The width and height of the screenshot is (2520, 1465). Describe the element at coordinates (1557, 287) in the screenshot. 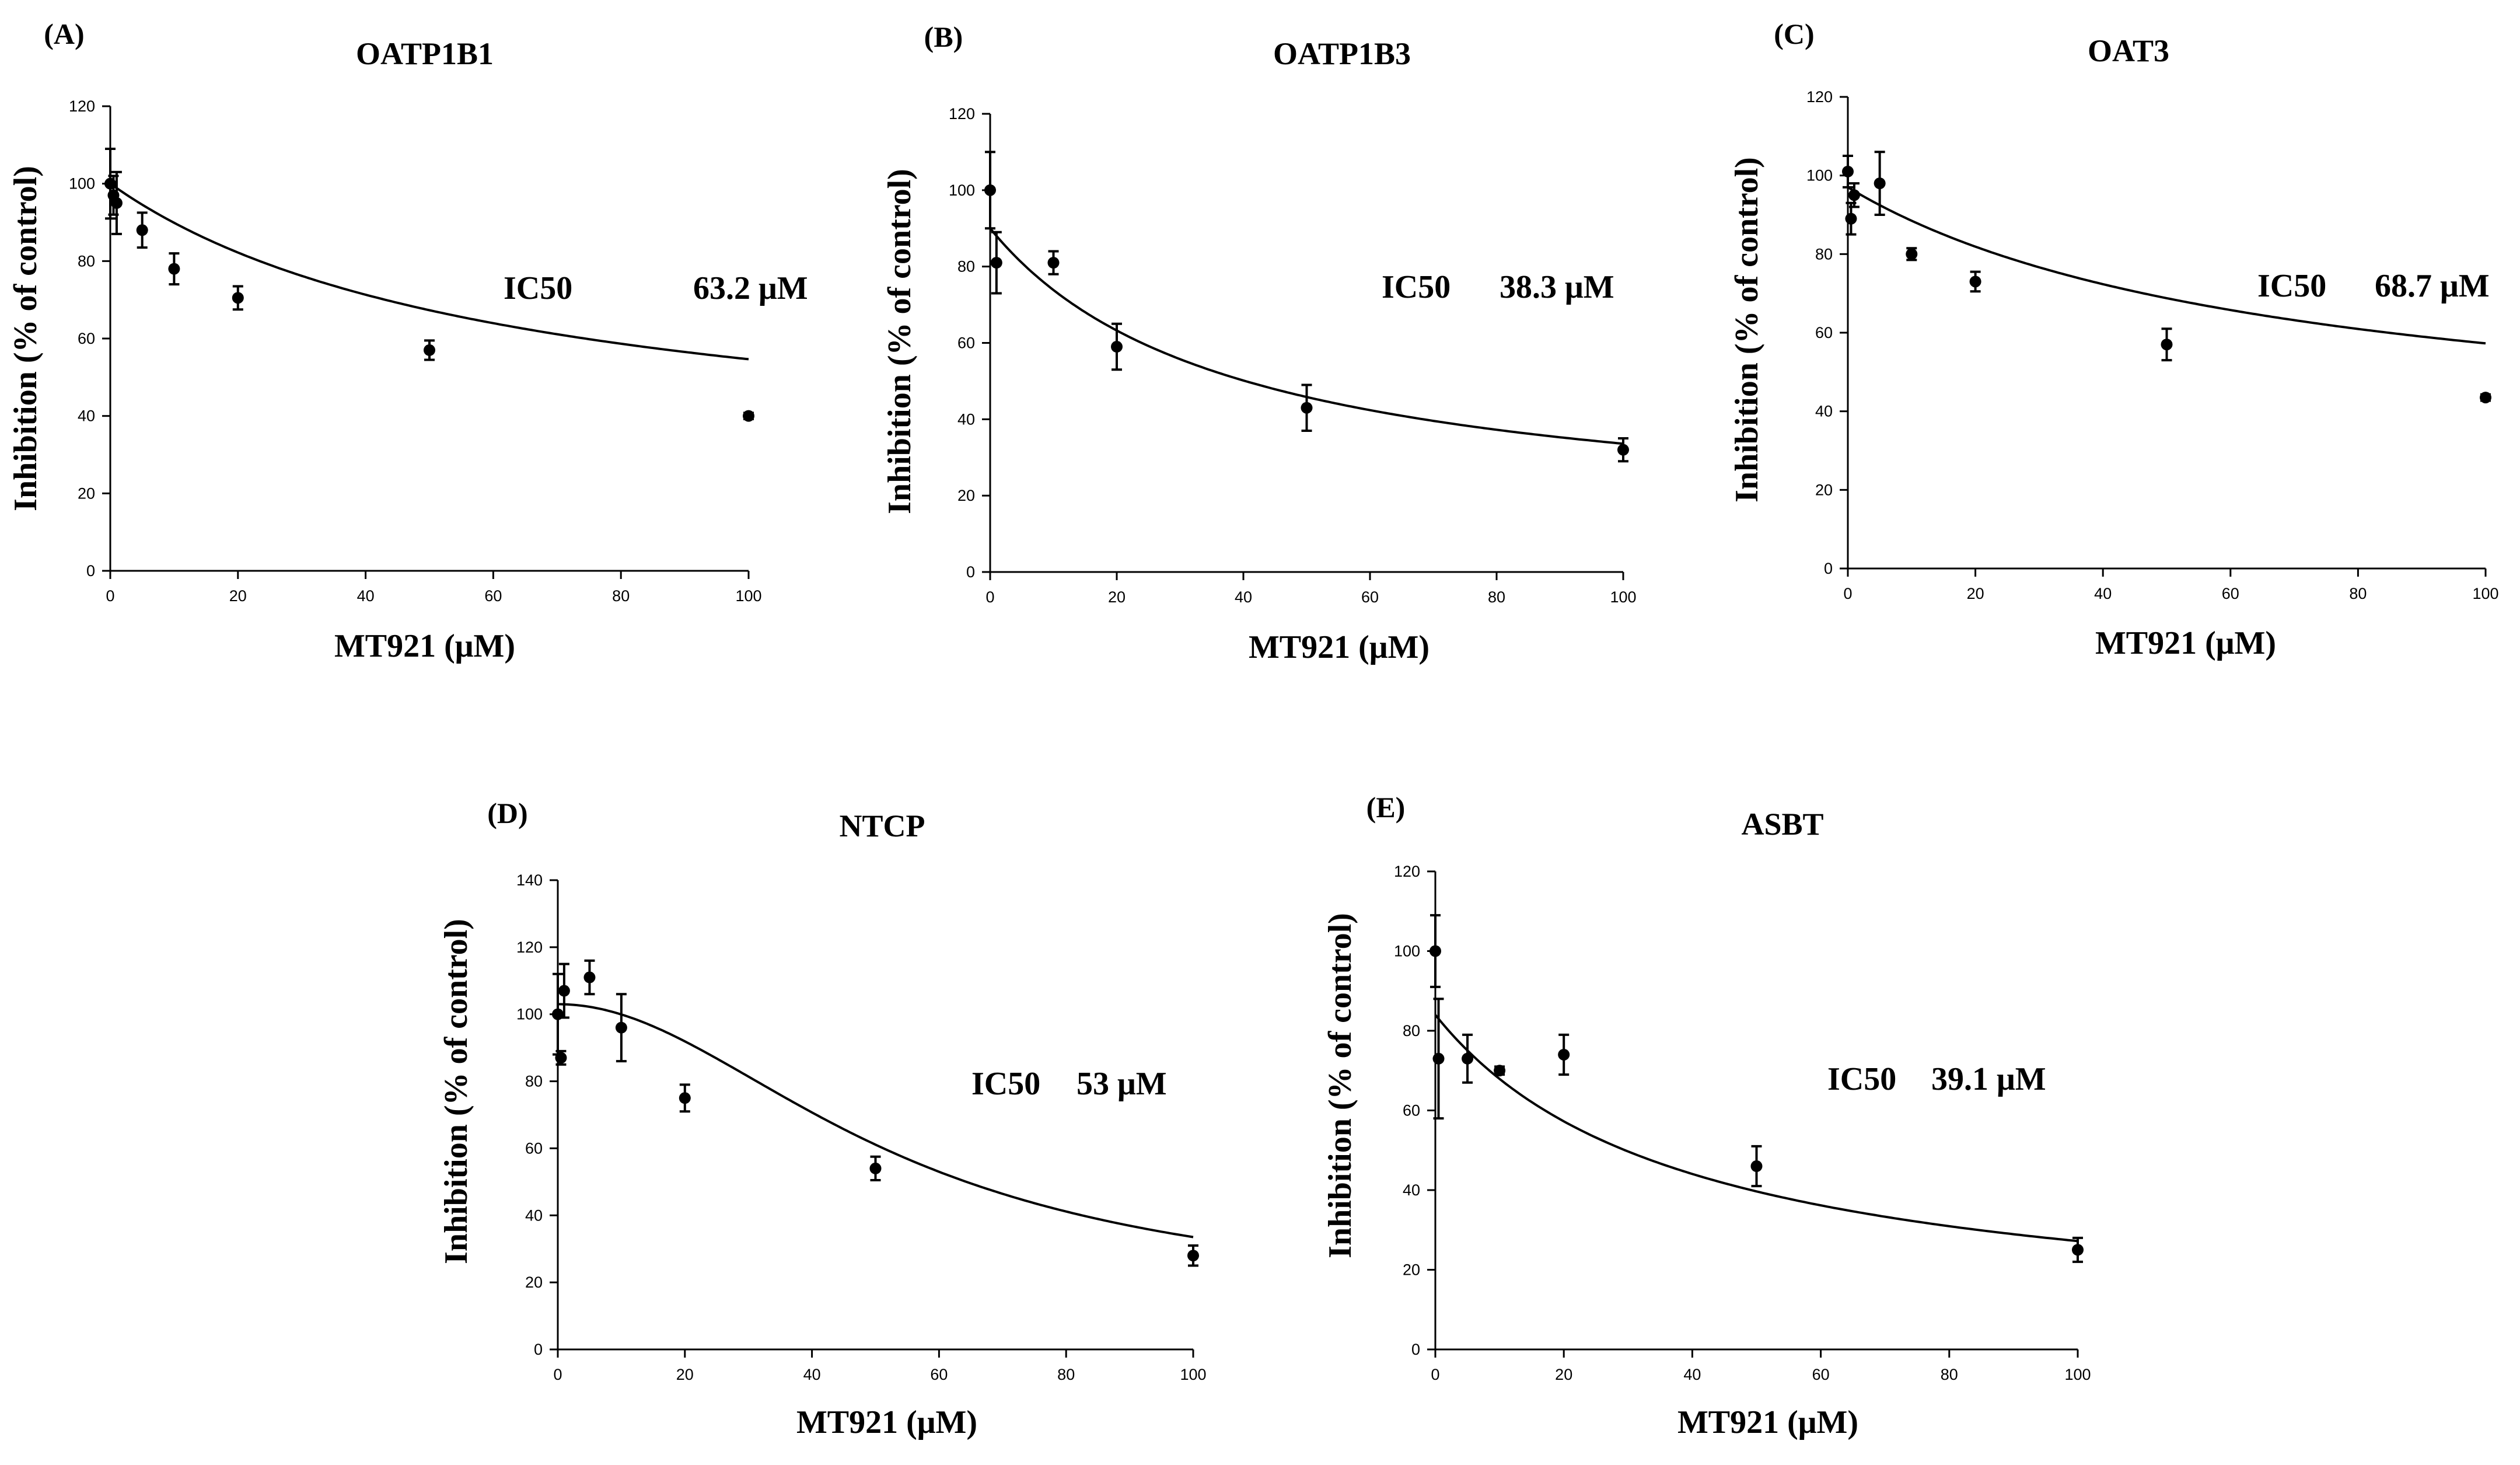

I see `ic50-value: 38.3 μM` at that location.